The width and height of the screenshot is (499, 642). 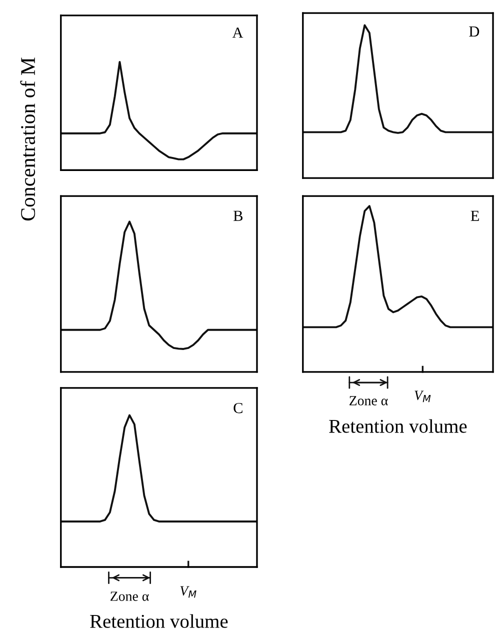 What do you see at coordinates (238, 33) in the screenshot?
I see `chart-title: A` at bounding box center [238, 33].